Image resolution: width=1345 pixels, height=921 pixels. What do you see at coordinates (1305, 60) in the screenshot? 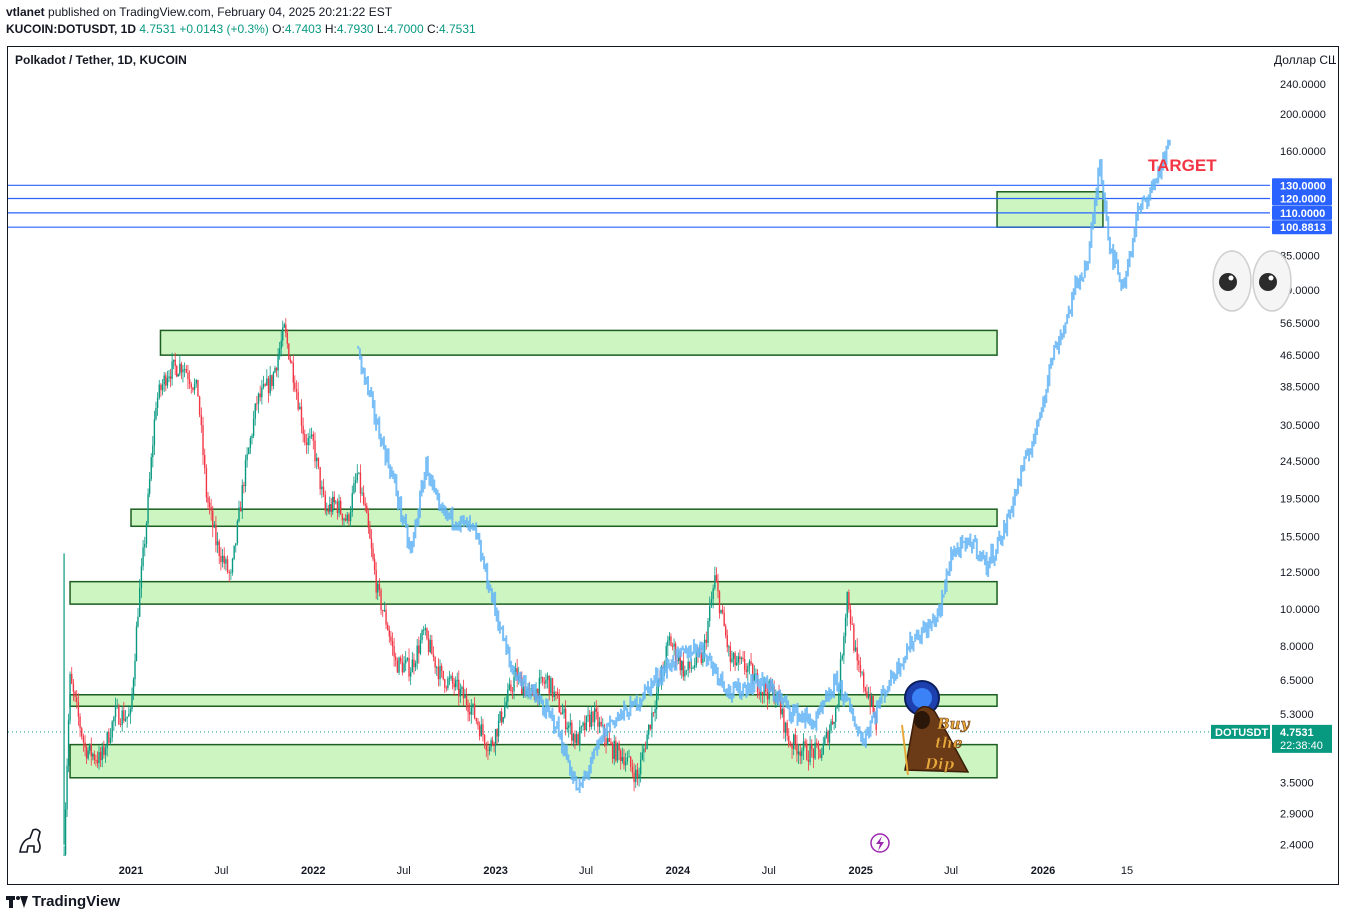
I see `currency-selector: Доллар США` at bounding box center [1305, 60].